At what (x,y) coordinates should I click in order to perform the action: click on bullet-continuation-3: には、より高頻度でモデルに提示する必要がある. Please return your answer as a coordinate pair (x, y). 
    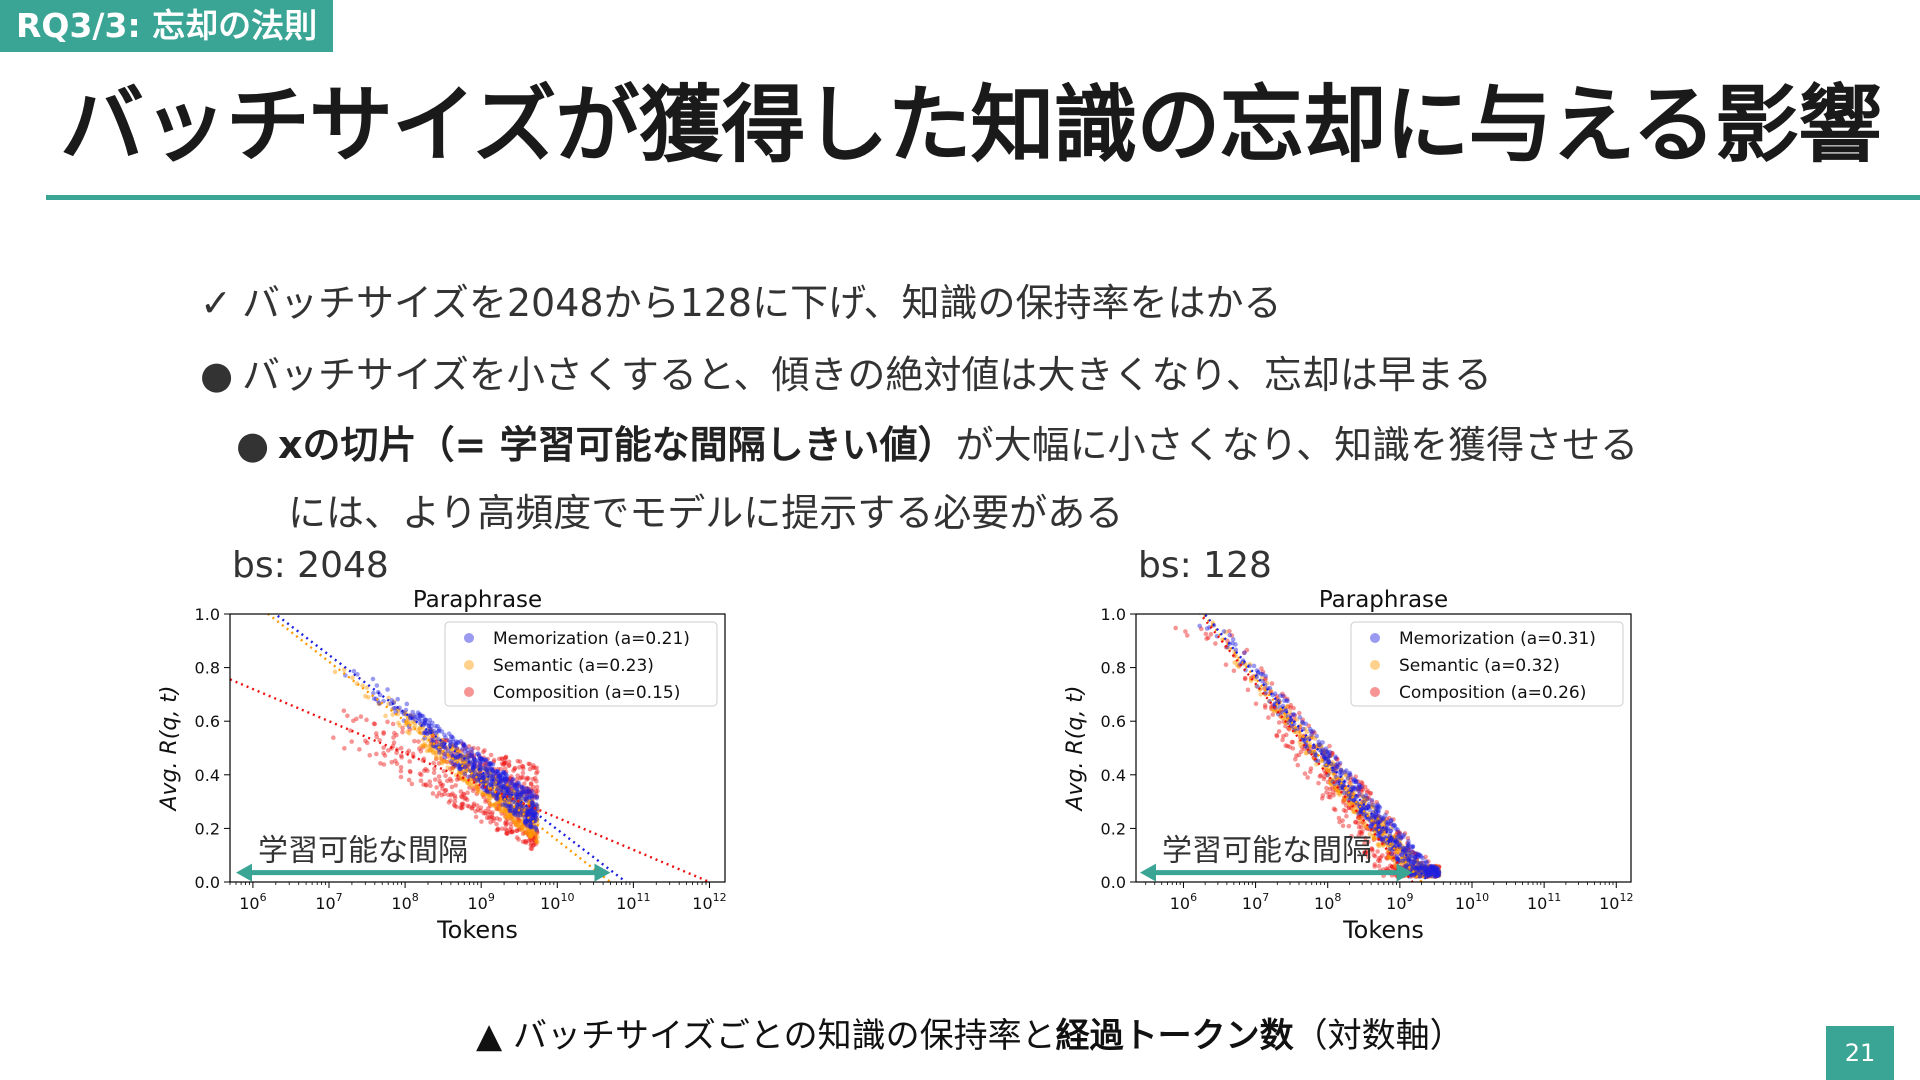
    Looking at the image, I should click on (706, 513).